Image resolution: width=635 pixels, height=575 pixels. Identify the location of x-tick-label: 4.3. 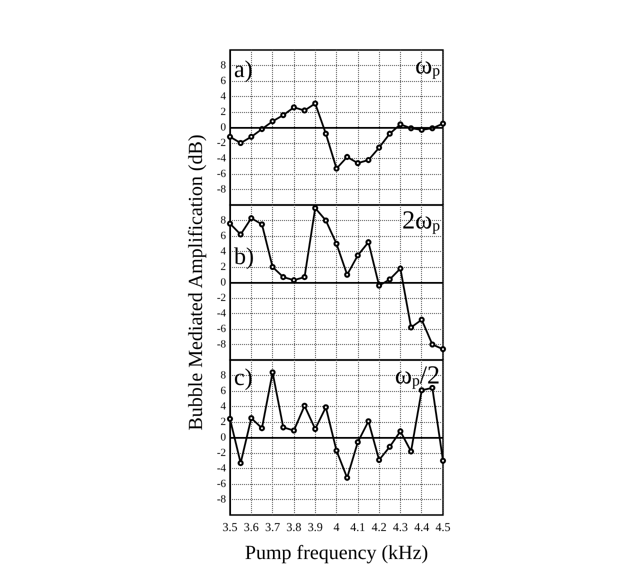
(400, 527).